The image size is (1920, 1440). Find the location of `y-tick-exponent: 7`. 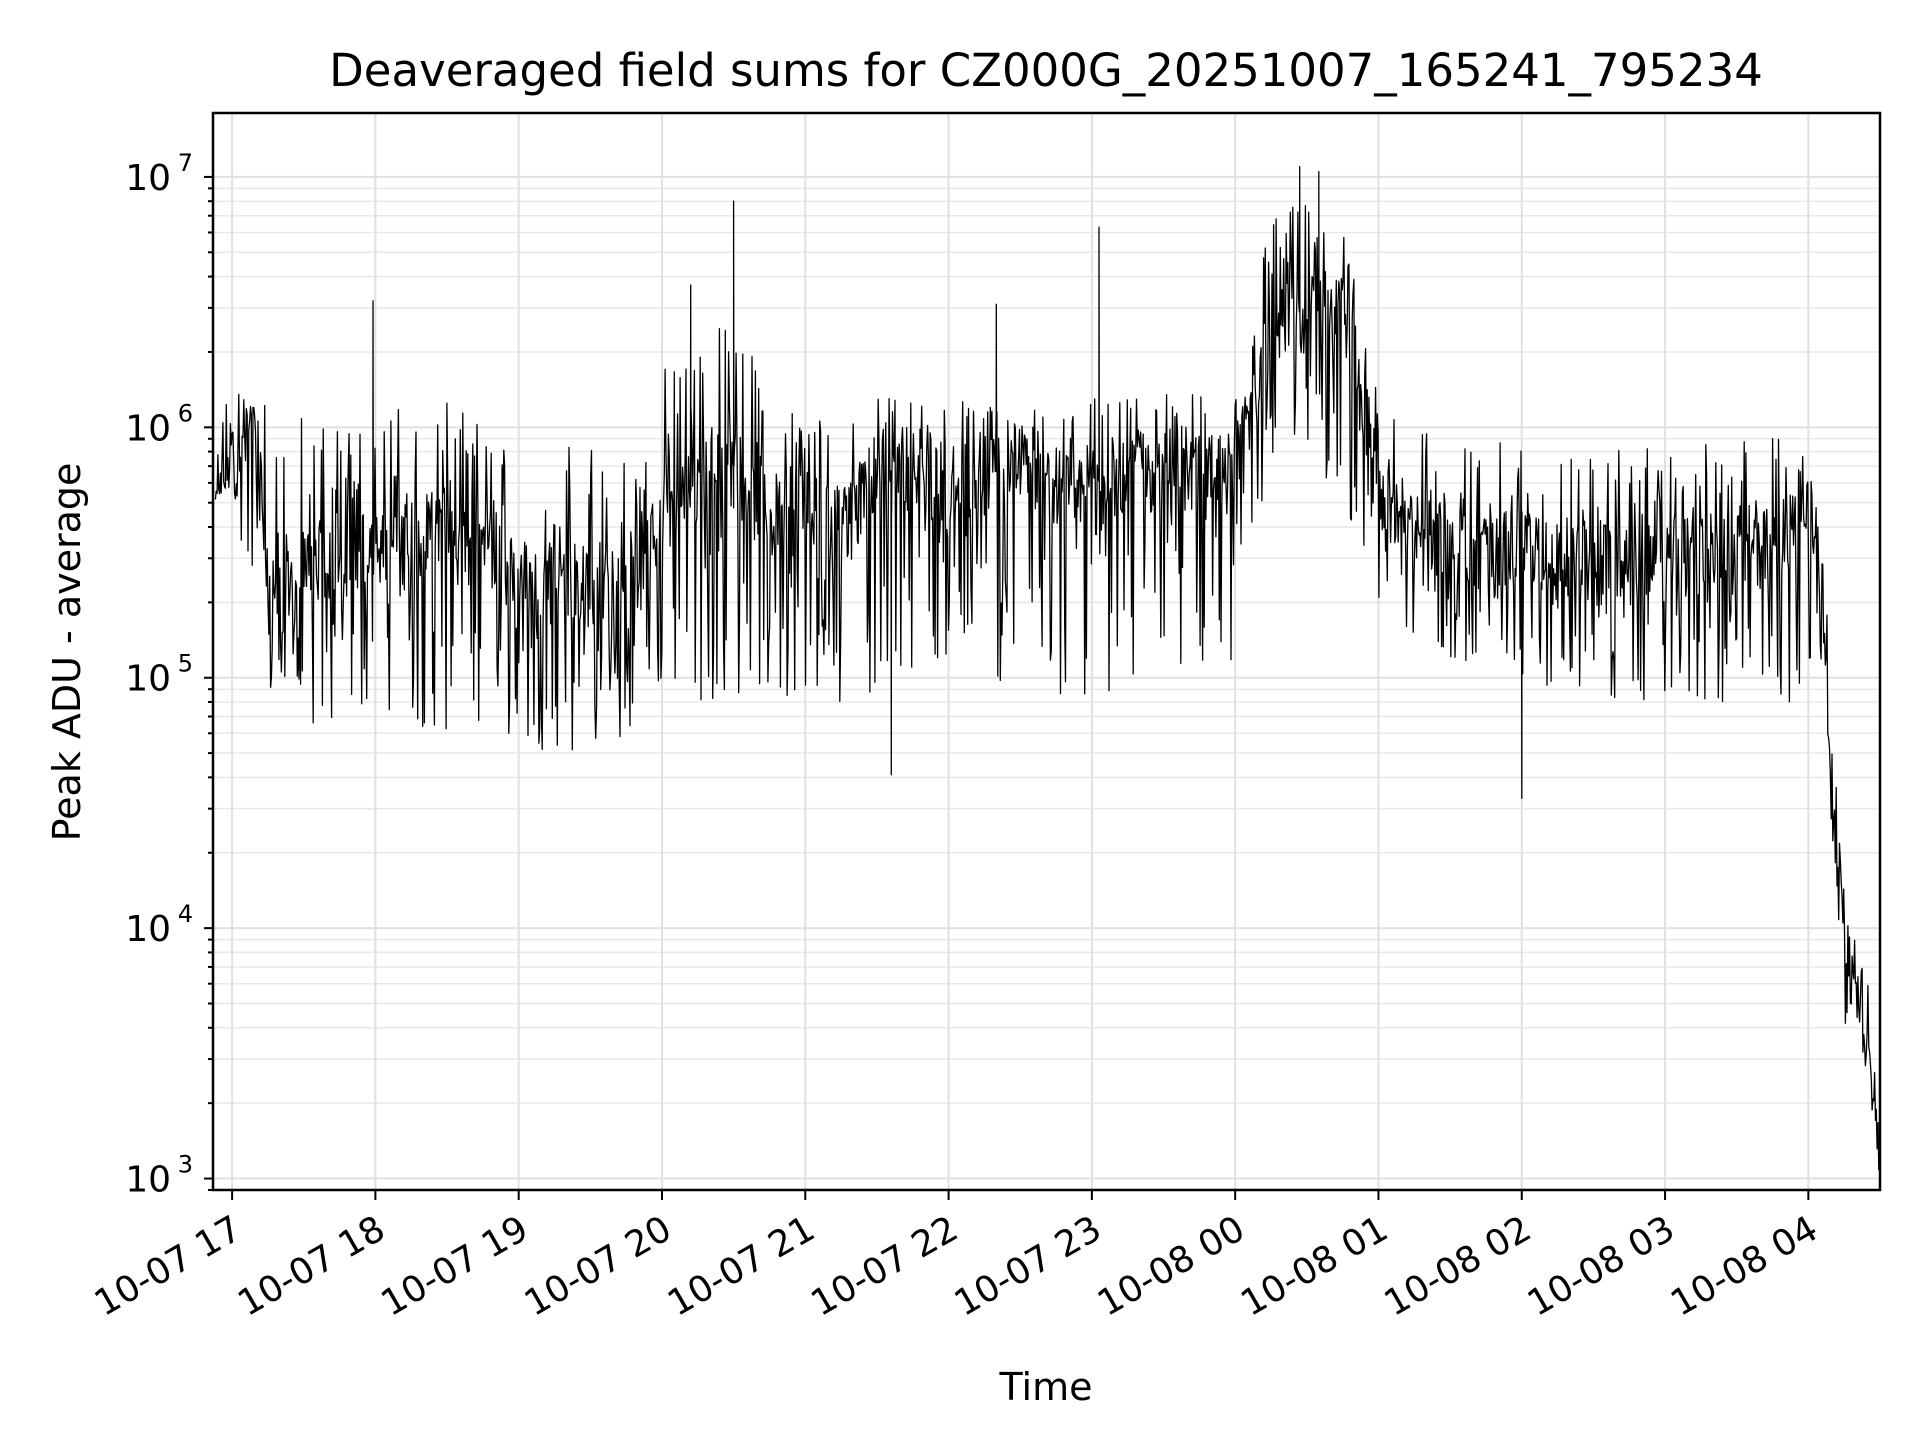

y-tick-exponent: 7 is located at coordinates (185, 163).